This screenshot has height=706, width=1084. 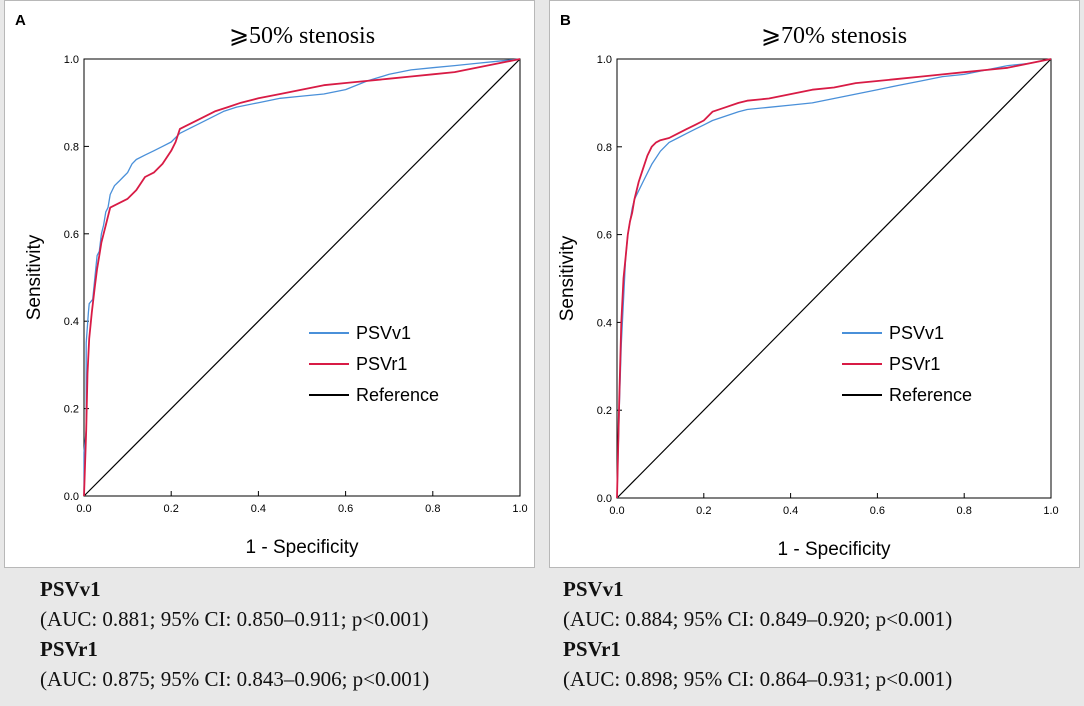 I want to click on panel-letter: B, so click(x=565, y=20).